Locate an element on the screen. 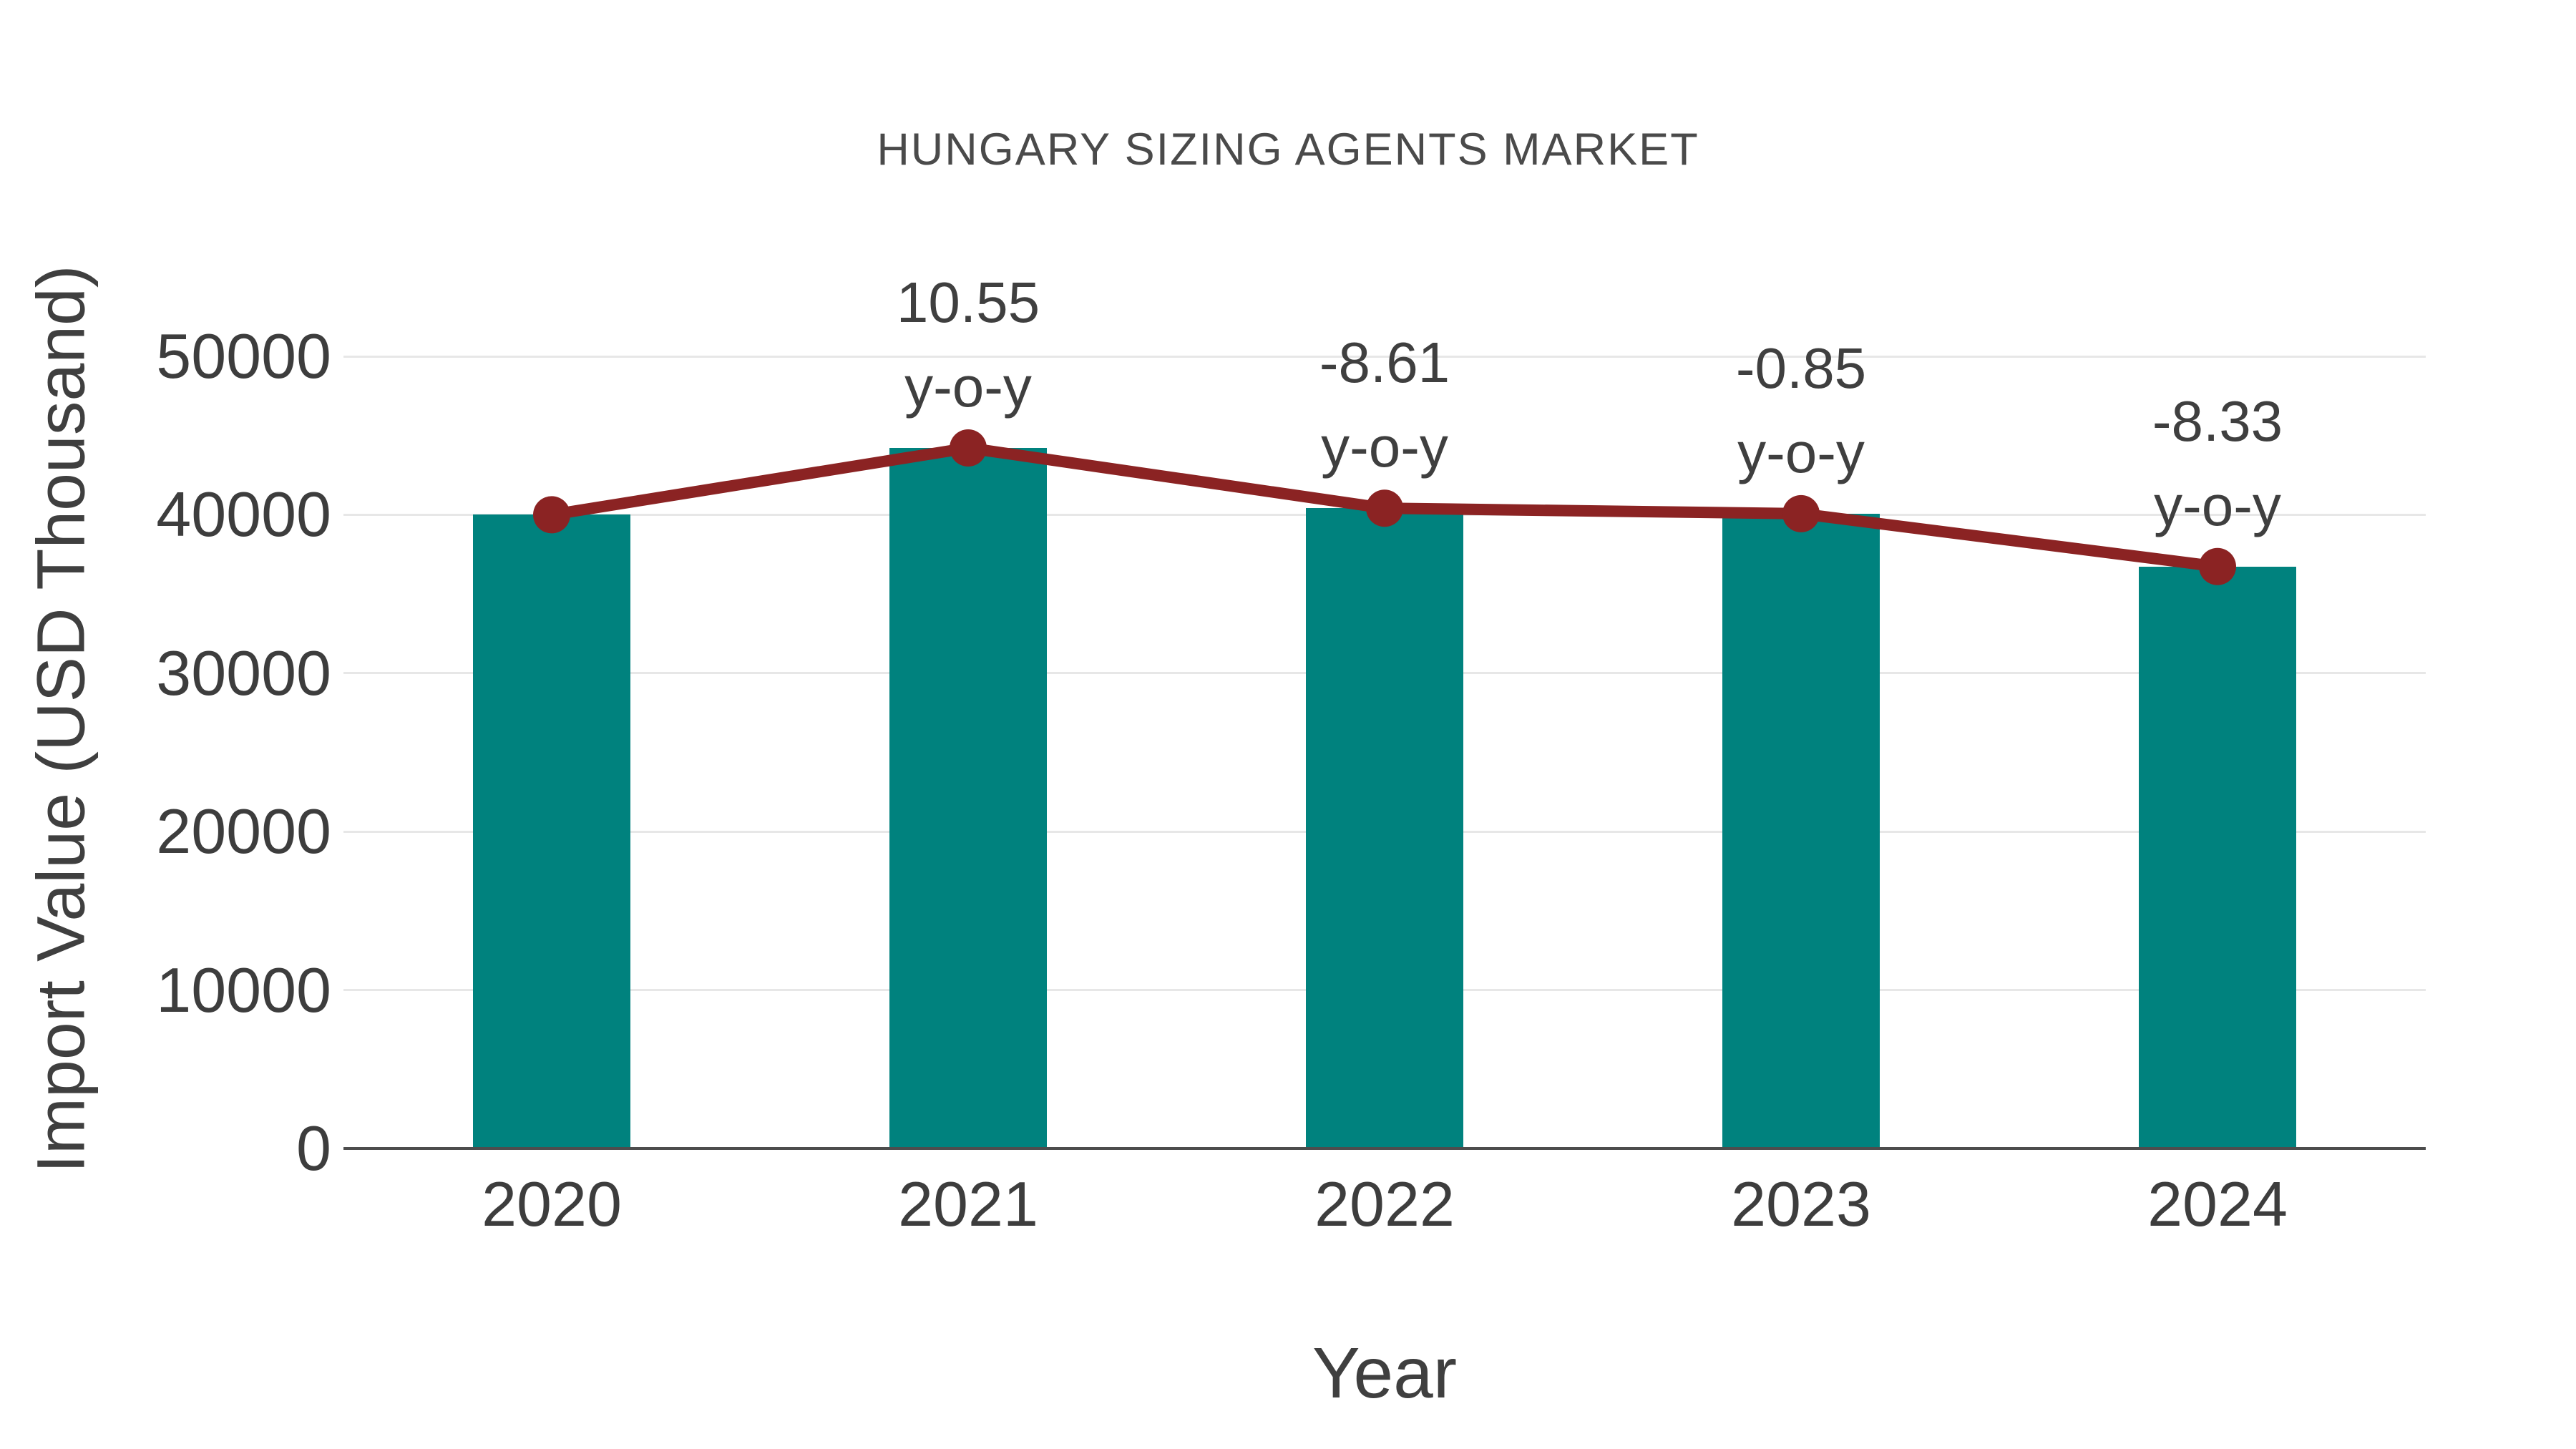 This screenshot has height=1449, width=2576. bar-2021 is located at coordinates (968, 797).